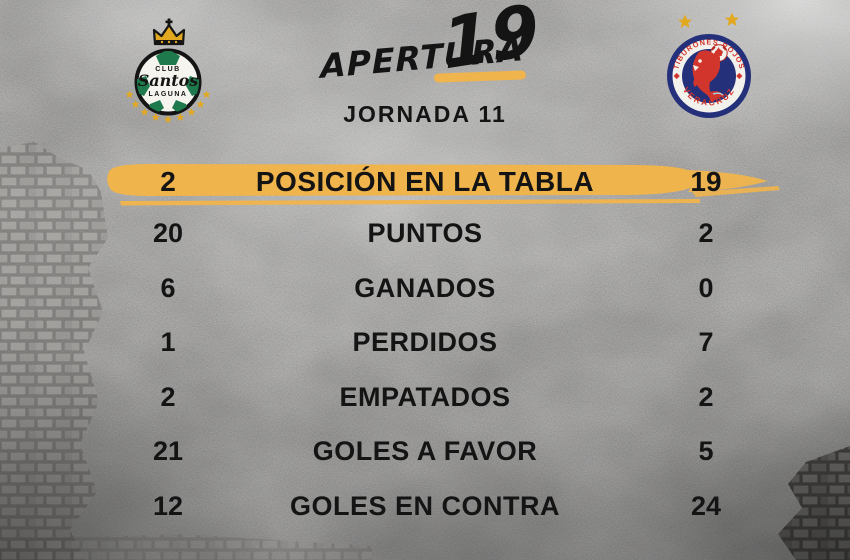  Describe the element at coordinates (168, 94) in the screenshot. I see `badge-text-laguna: LAGUNA` at that location.